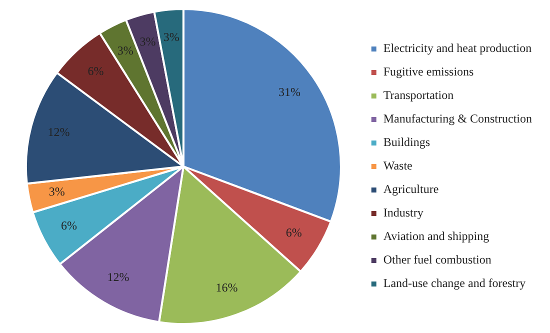  I want to click on legend-label: Transportation, so click(418, 95).